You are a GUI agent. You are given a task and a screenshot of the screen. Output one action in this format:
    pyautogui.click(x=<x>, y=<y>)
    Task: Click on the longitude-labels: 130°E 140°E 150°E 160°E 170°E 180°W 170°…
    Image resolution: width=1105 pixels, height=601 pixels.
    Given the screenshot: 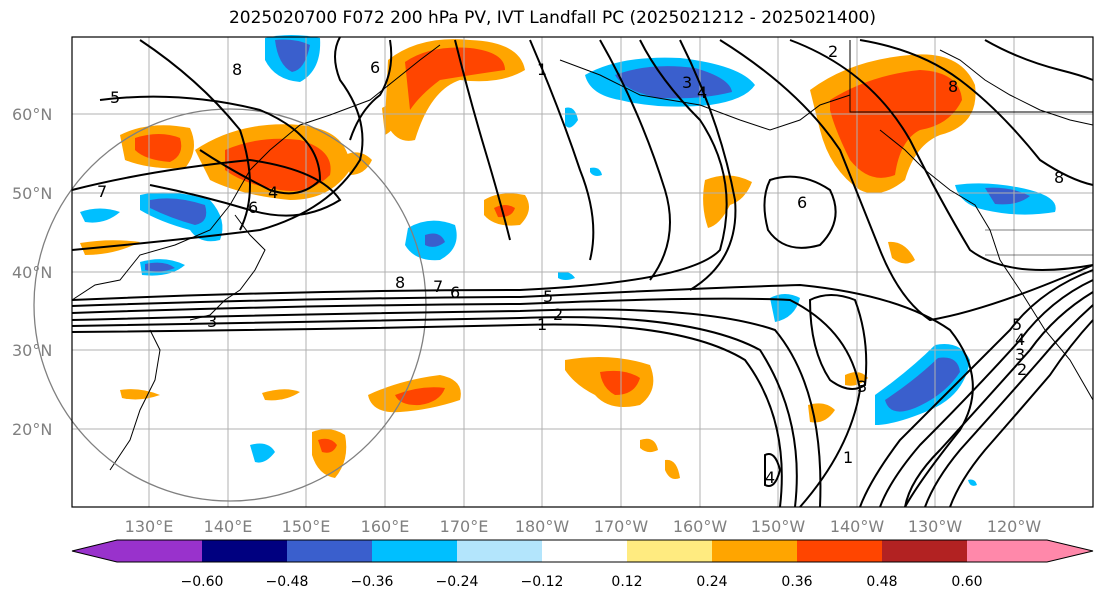 What is the action you would take?
    pyautogui.click(x=583, y=526)
    